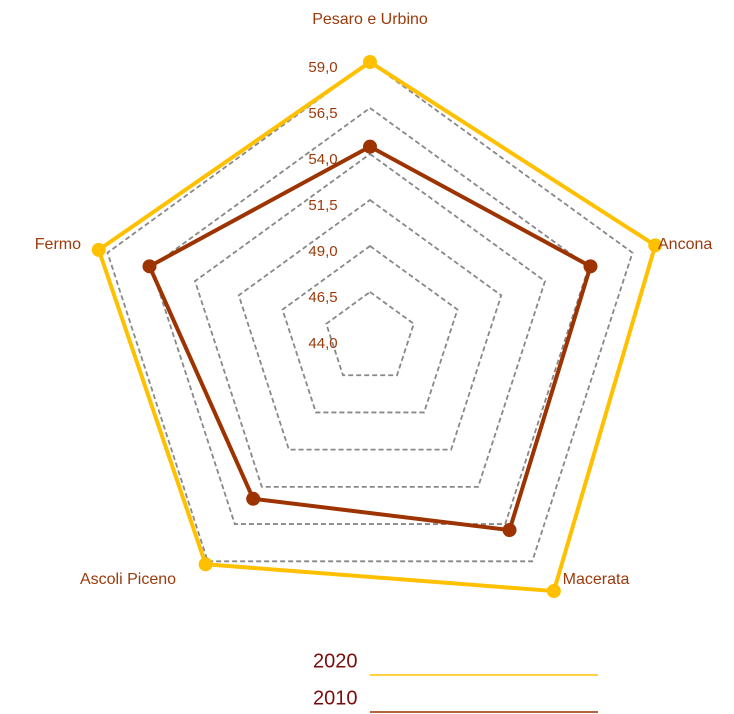 The height and width of the screenshot is (714, 734). What do you see at coordinates (322, 67) in the screenshot?
I see `tick-label: 59,0` at bounding box center [322, 67].